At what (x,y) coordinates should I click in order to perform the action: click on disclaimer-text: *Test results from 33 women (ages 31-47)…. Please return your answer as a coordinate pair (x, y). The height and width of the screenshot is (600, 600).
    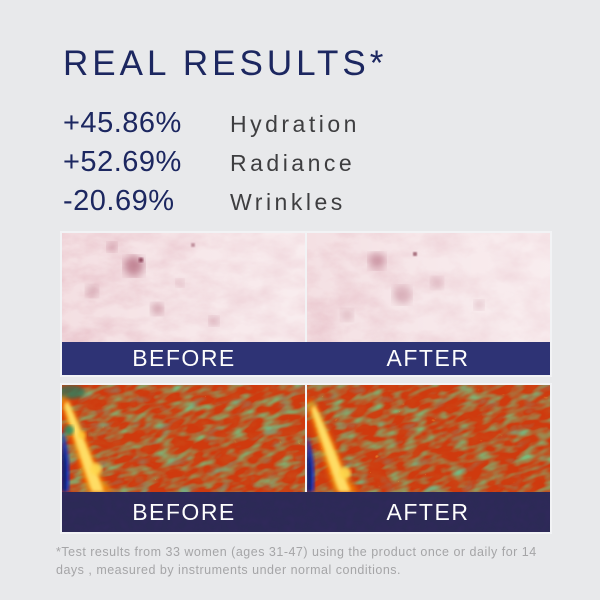
    Looking at the image, I should click on (308, 561).